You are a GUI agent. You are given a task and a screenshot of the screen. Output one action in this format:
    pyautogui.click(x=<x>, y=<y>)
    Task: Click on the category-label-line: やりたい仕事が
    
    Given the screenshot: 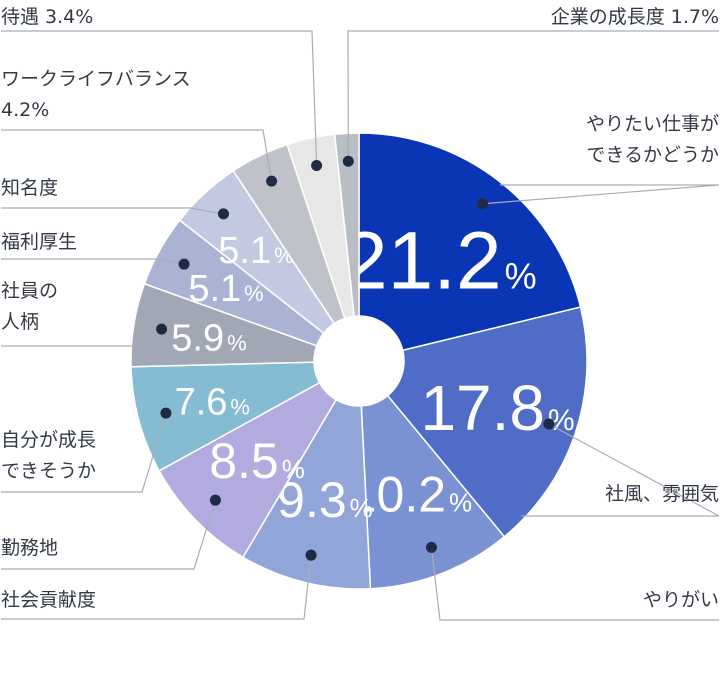 What is the action you would take?
    pyautogui.click(x=652, y=124)
    